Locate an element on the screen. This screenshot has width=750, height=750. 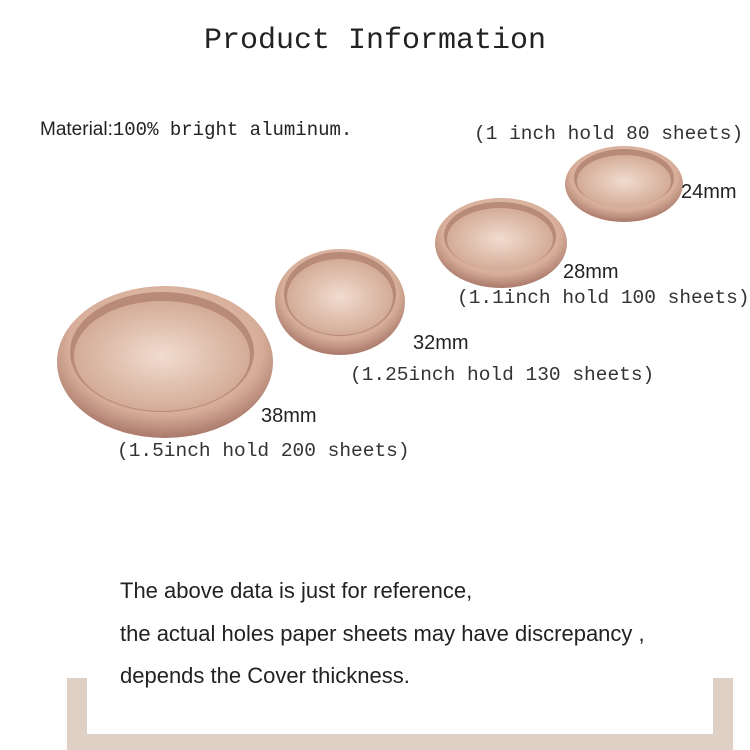
material-value: 100% bright aluminum. is located at coordinates (232, 130).